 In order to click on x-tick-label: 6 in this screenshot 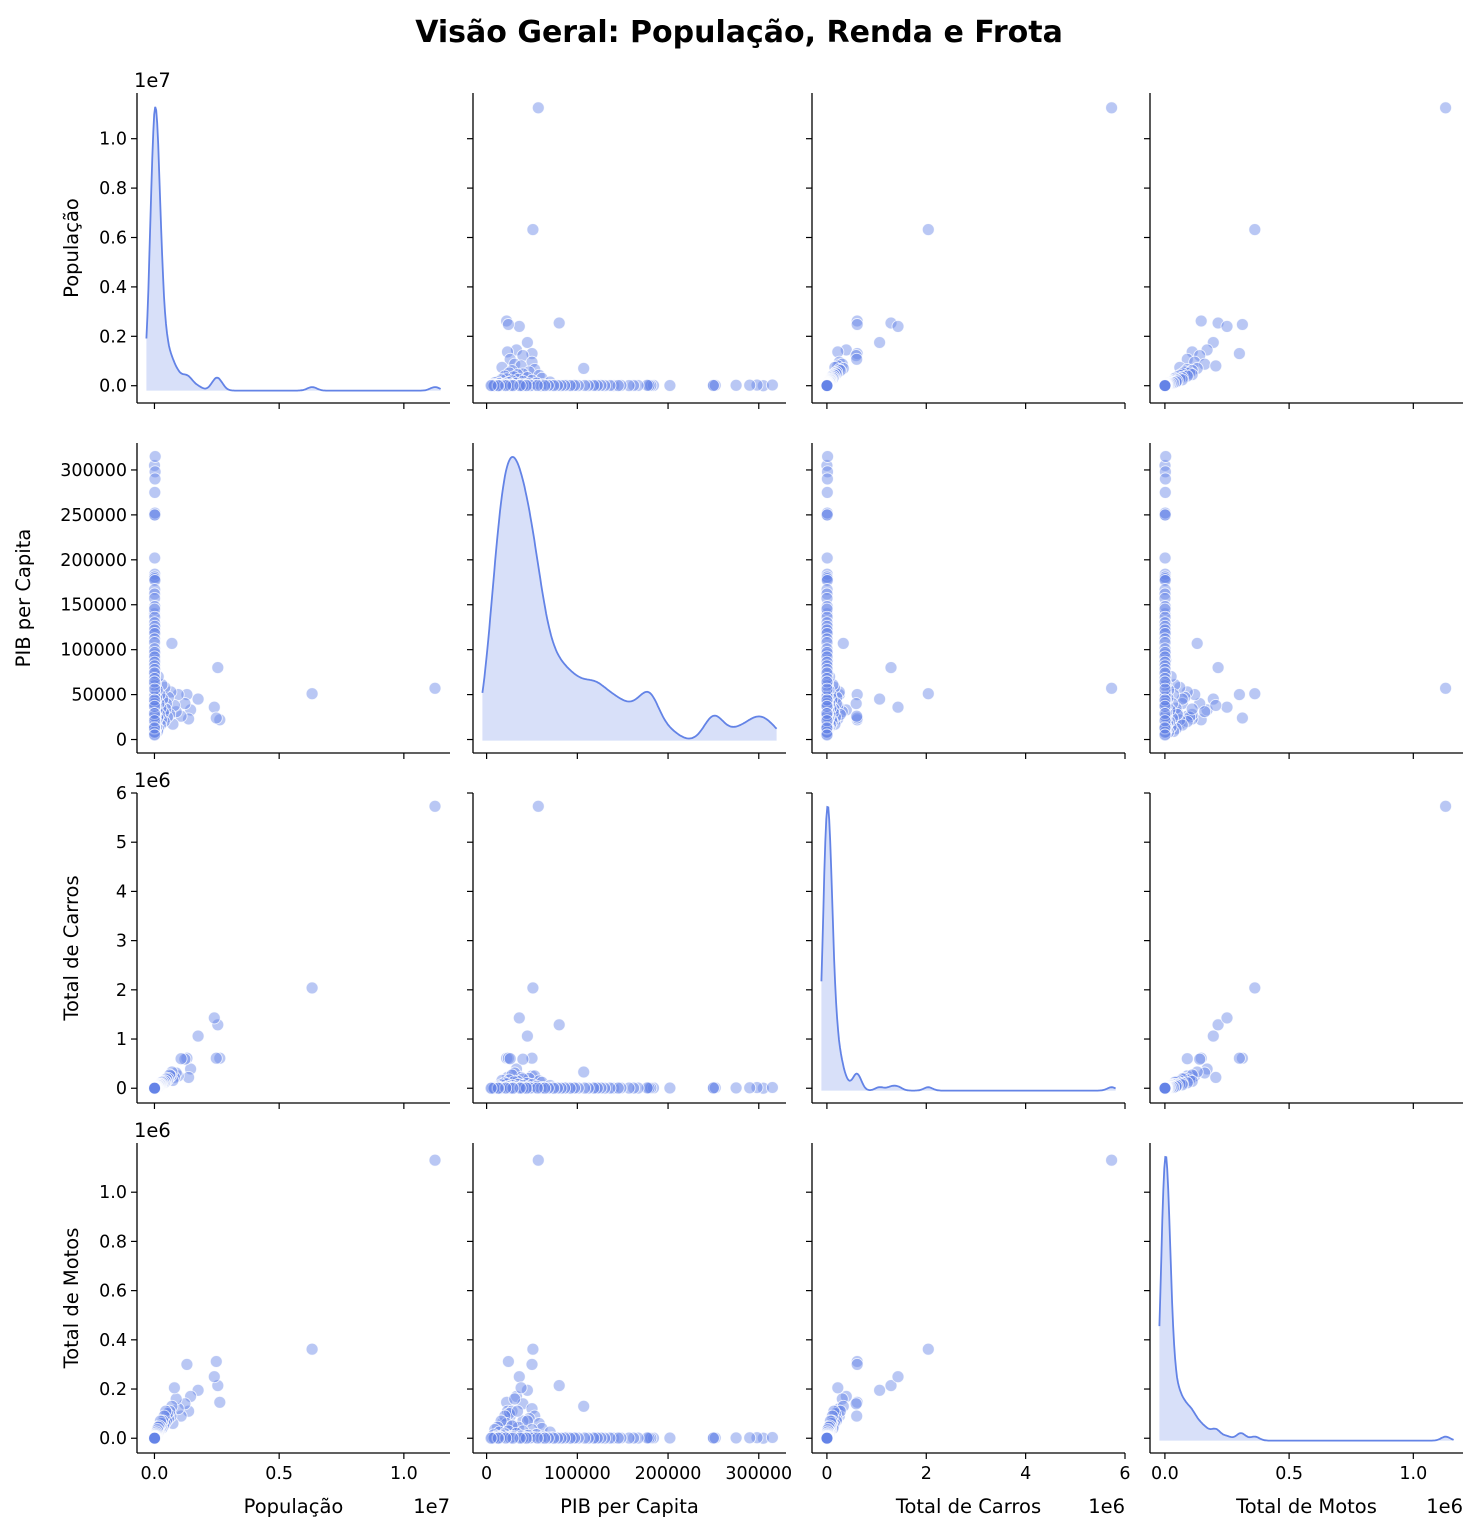, I will do `click(1124, 1474)`.